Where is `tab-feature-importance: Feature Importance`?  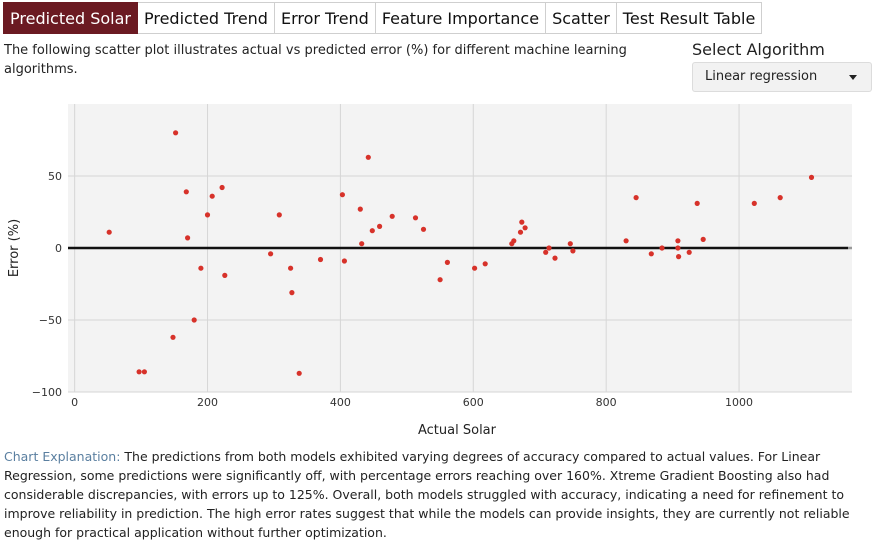 tab-feature-importance: Feature Importance is located at coordinates (461, 18).